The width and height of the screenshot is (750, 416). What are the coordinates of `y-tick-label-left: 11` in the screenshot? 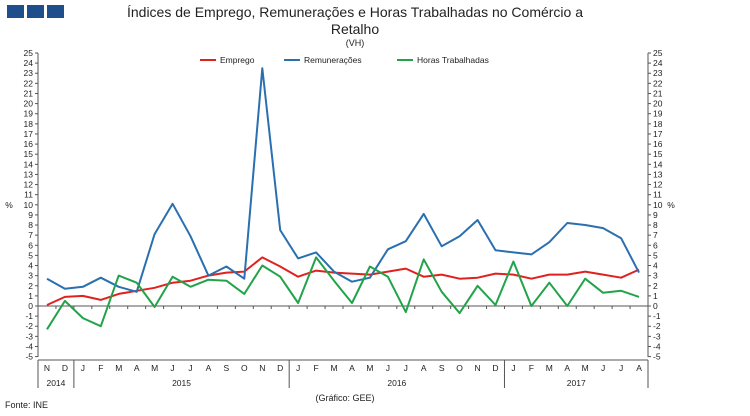 It's located at (28, 195).